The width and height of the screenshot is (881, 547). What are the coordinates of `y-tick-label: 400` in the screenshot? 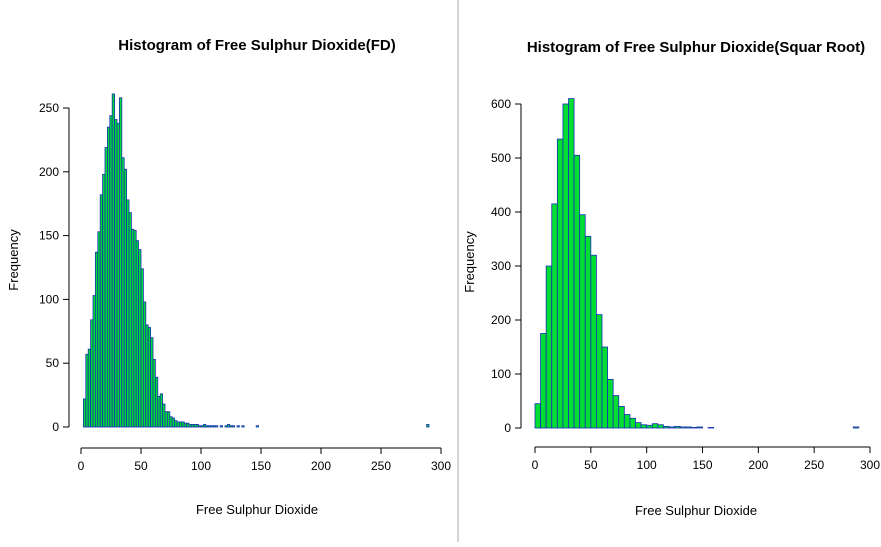 It's located at (501, 212).